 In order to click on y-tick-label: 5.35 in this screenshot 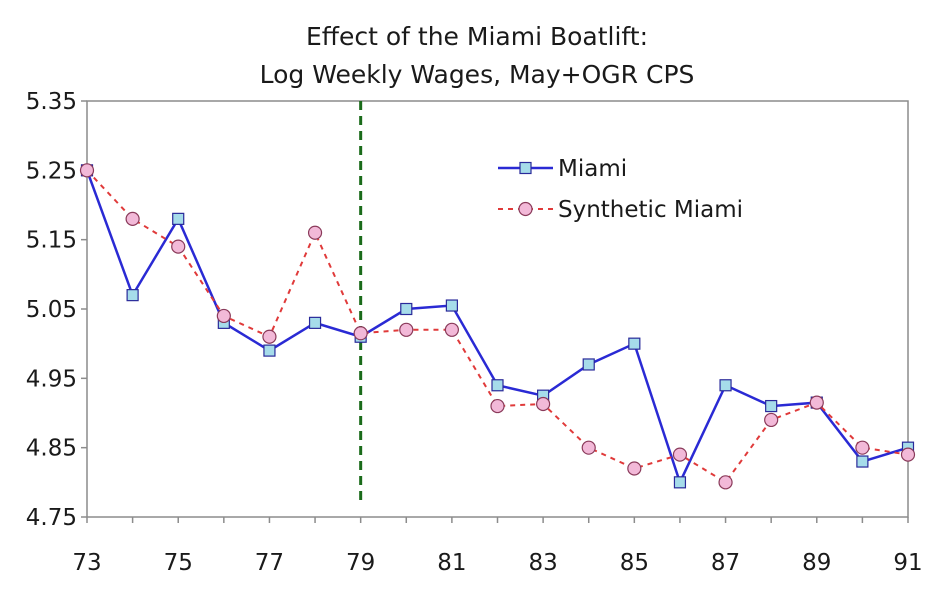, I will do `click(51, 102)`.